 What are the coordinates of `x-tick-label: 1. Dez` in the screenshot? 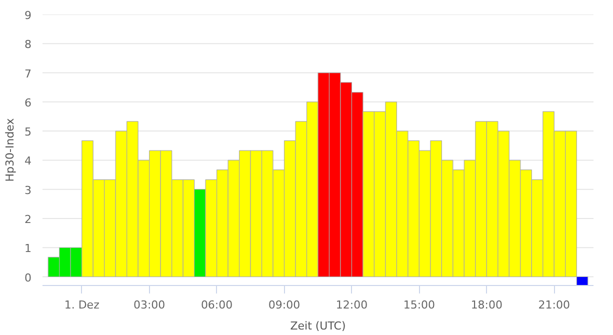 It's located at (82, 305).